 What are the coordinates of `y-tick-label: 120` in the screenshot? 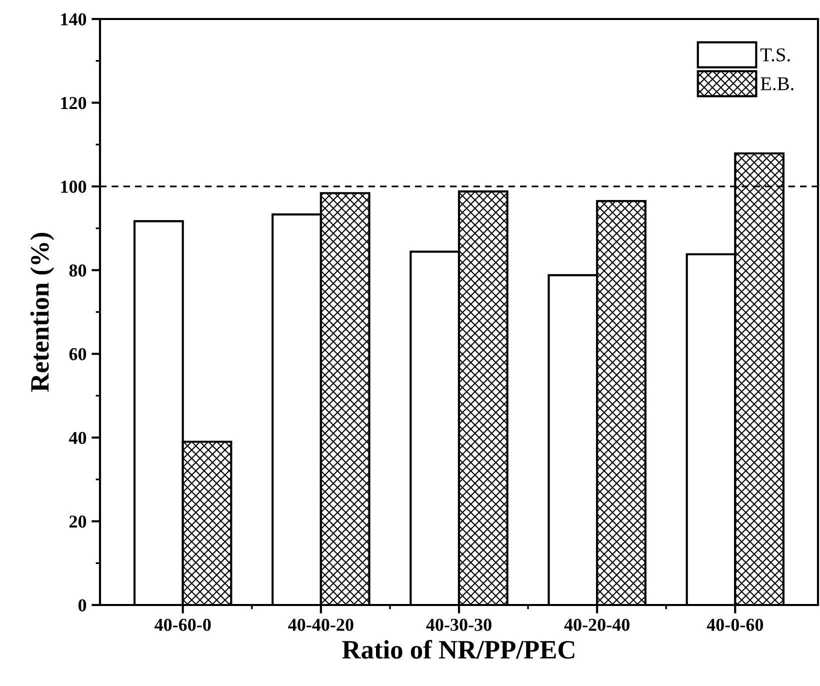 It's located at (73, 103).